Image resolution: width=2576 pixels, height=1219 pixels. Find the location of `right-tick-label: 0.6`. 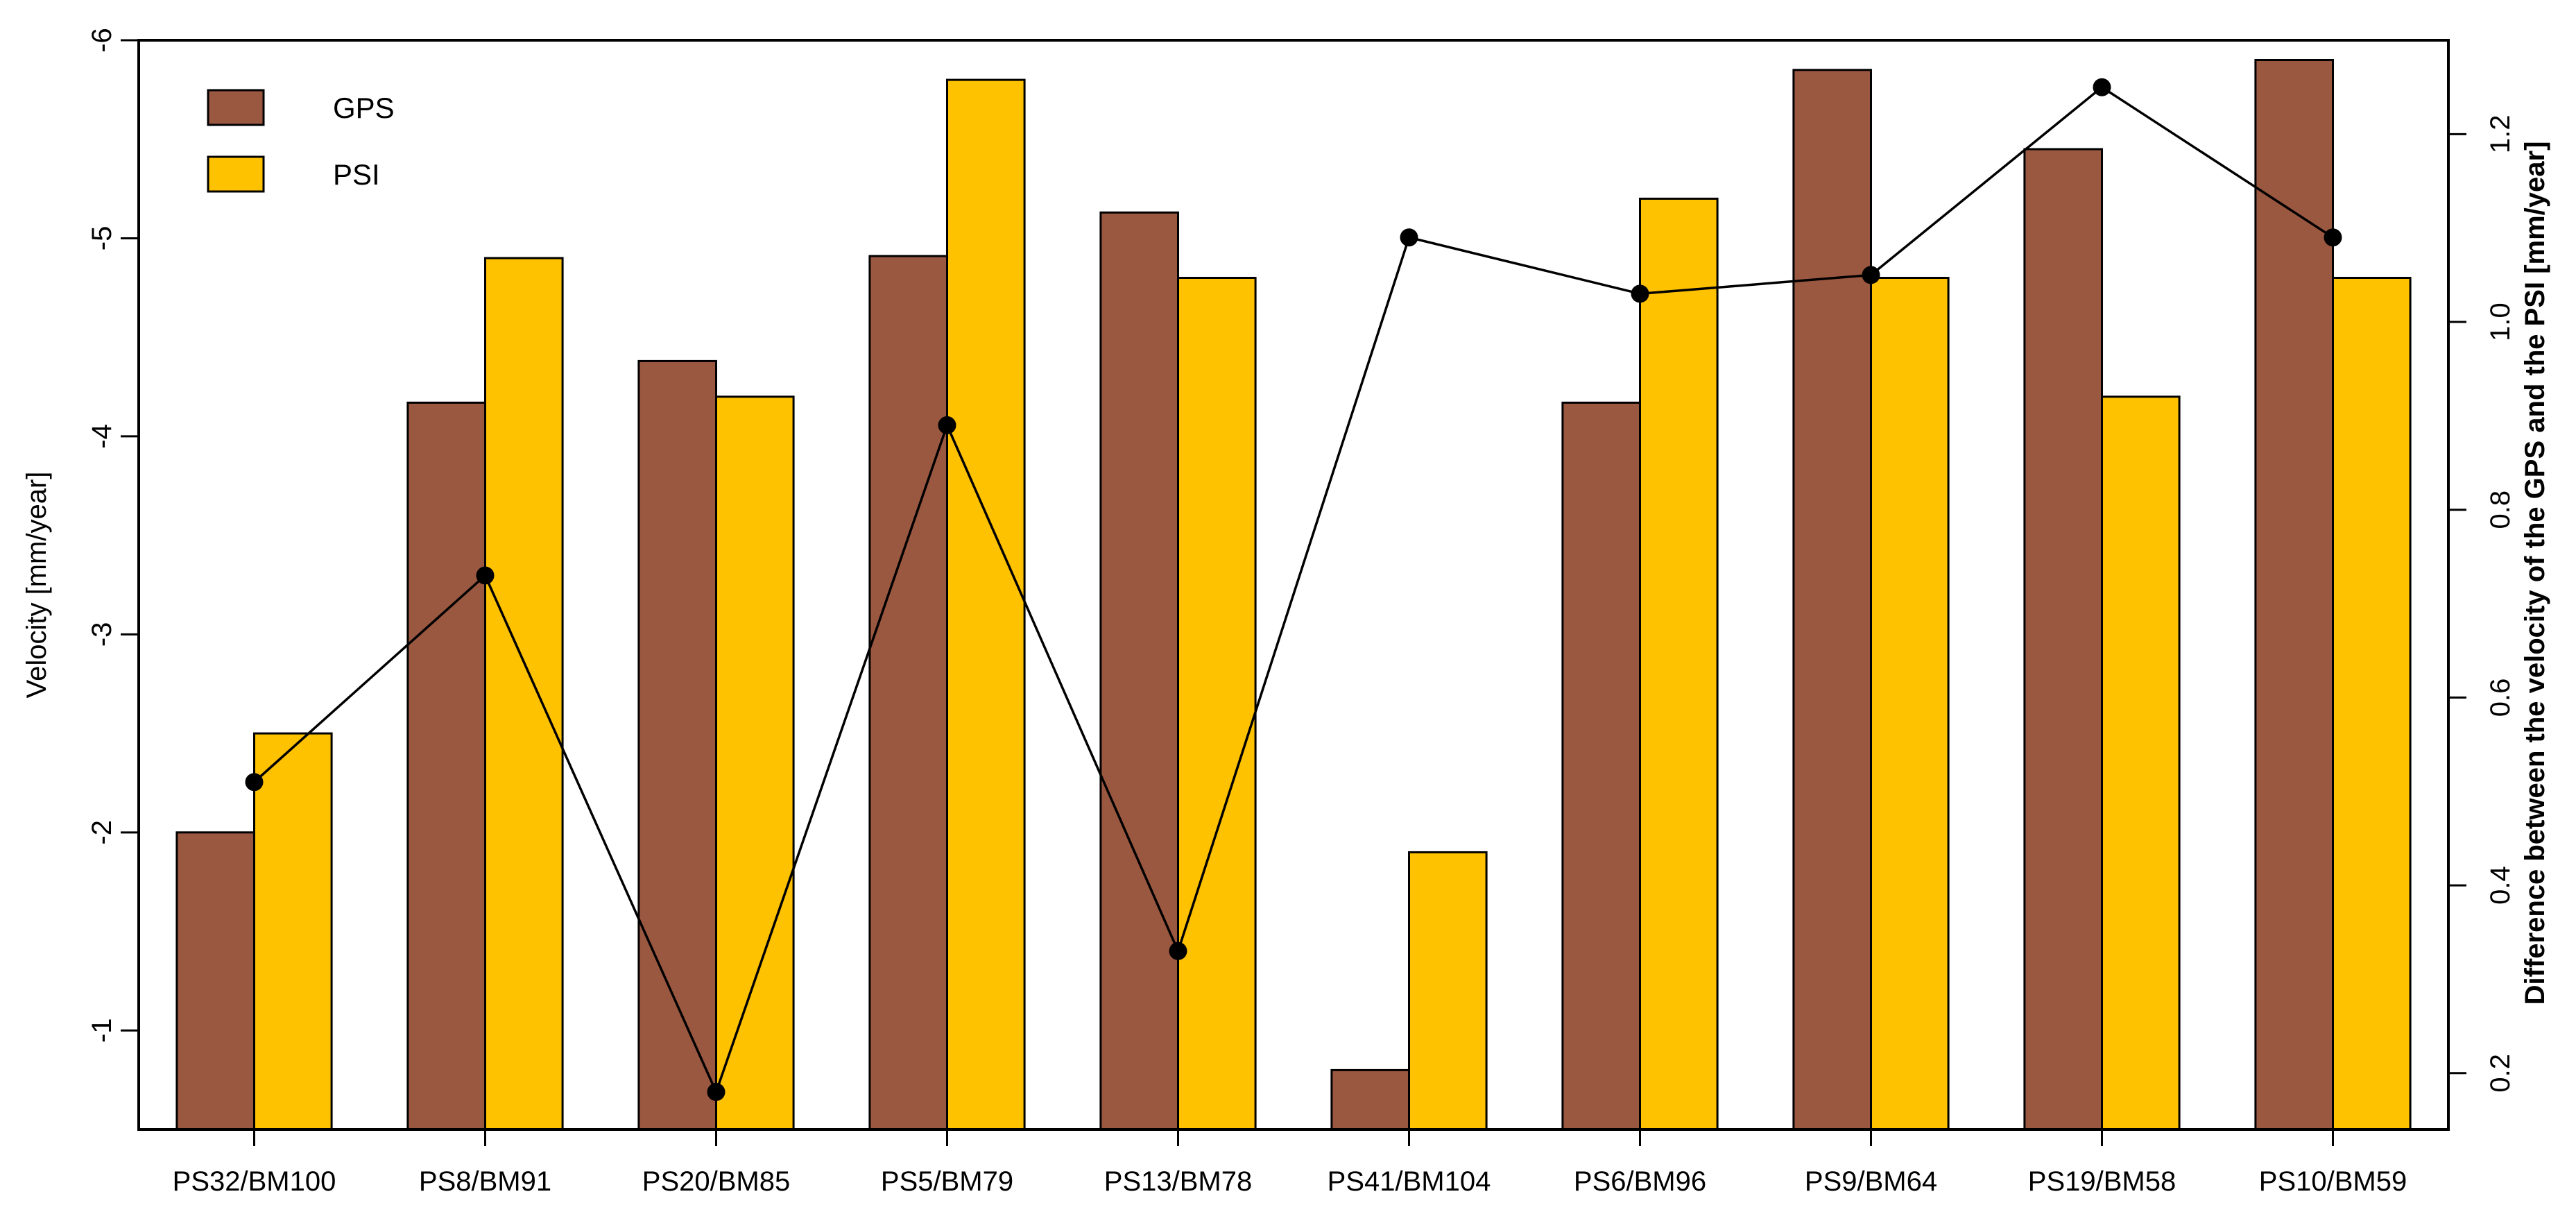

right-tick-label: 0.6 is located at coordinates (2500, 698).